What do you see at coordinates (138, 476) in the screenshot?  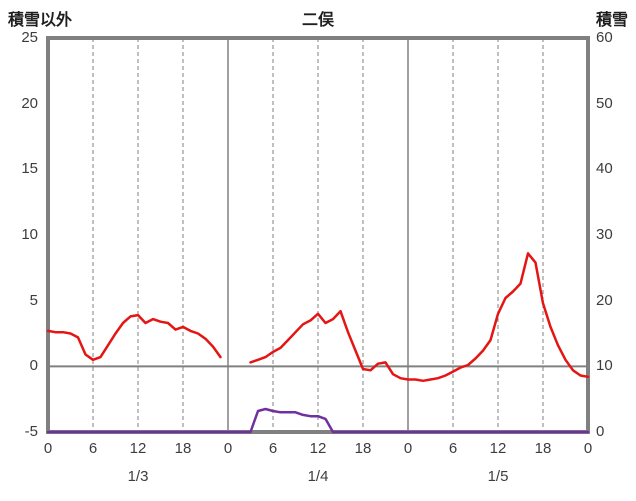 I see `day-label: 1/3` at bounding box center [138, 476].